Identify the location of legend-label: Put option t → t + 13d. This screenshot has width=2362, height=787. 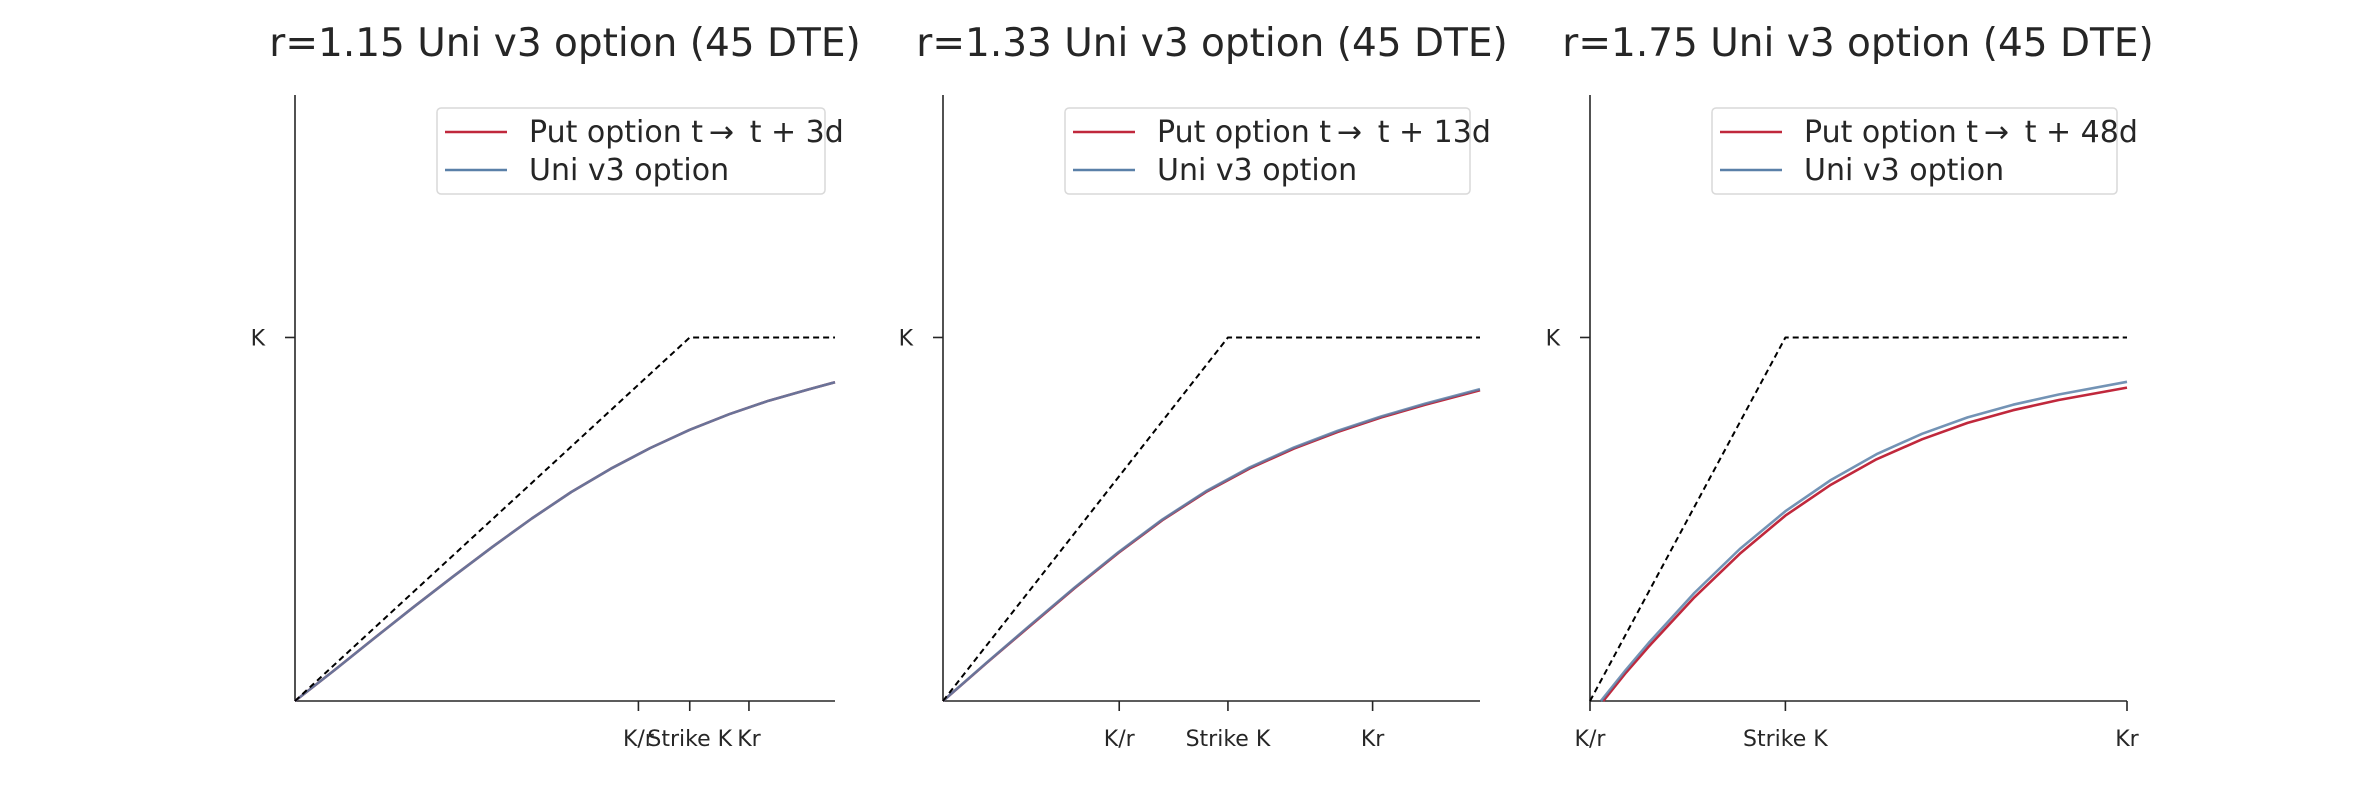
(1324, 132).